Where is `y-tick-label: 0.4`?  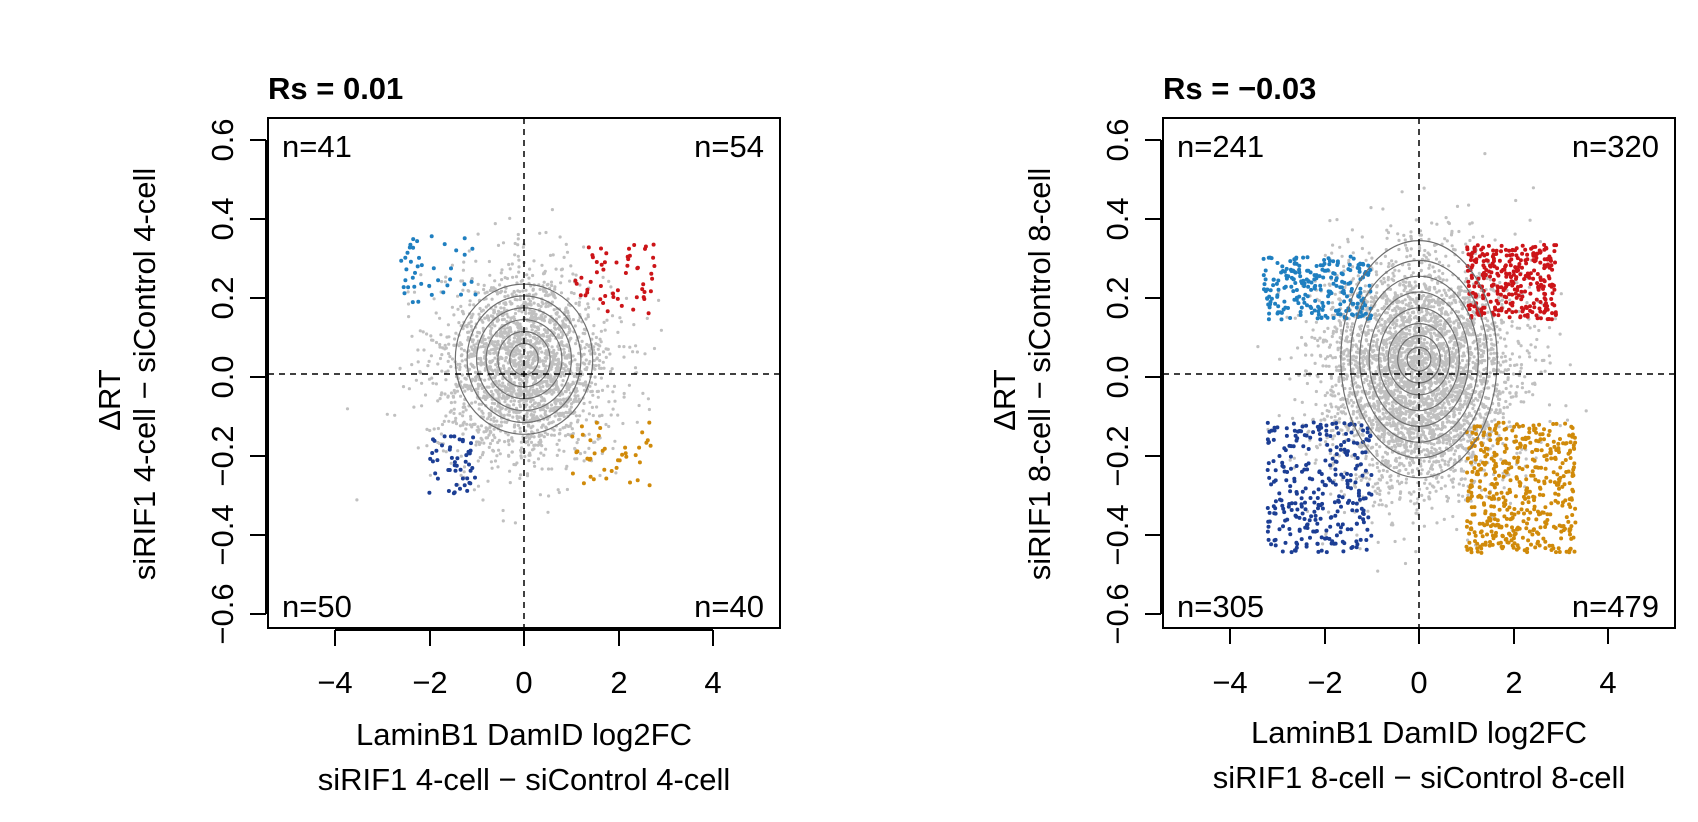
y-tick-label: 0.4 is located at coordinates (222, 218).